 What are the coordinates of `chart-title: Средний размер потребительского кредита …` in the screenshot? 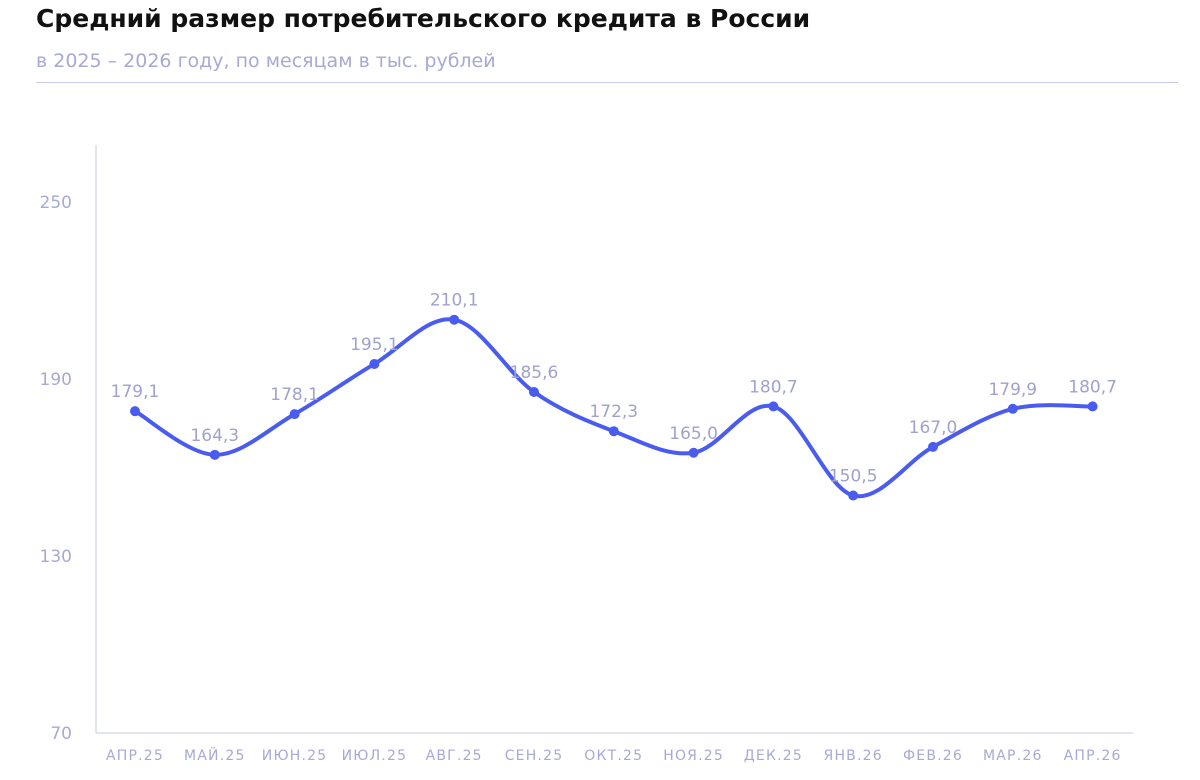 It's located at (423, 18).